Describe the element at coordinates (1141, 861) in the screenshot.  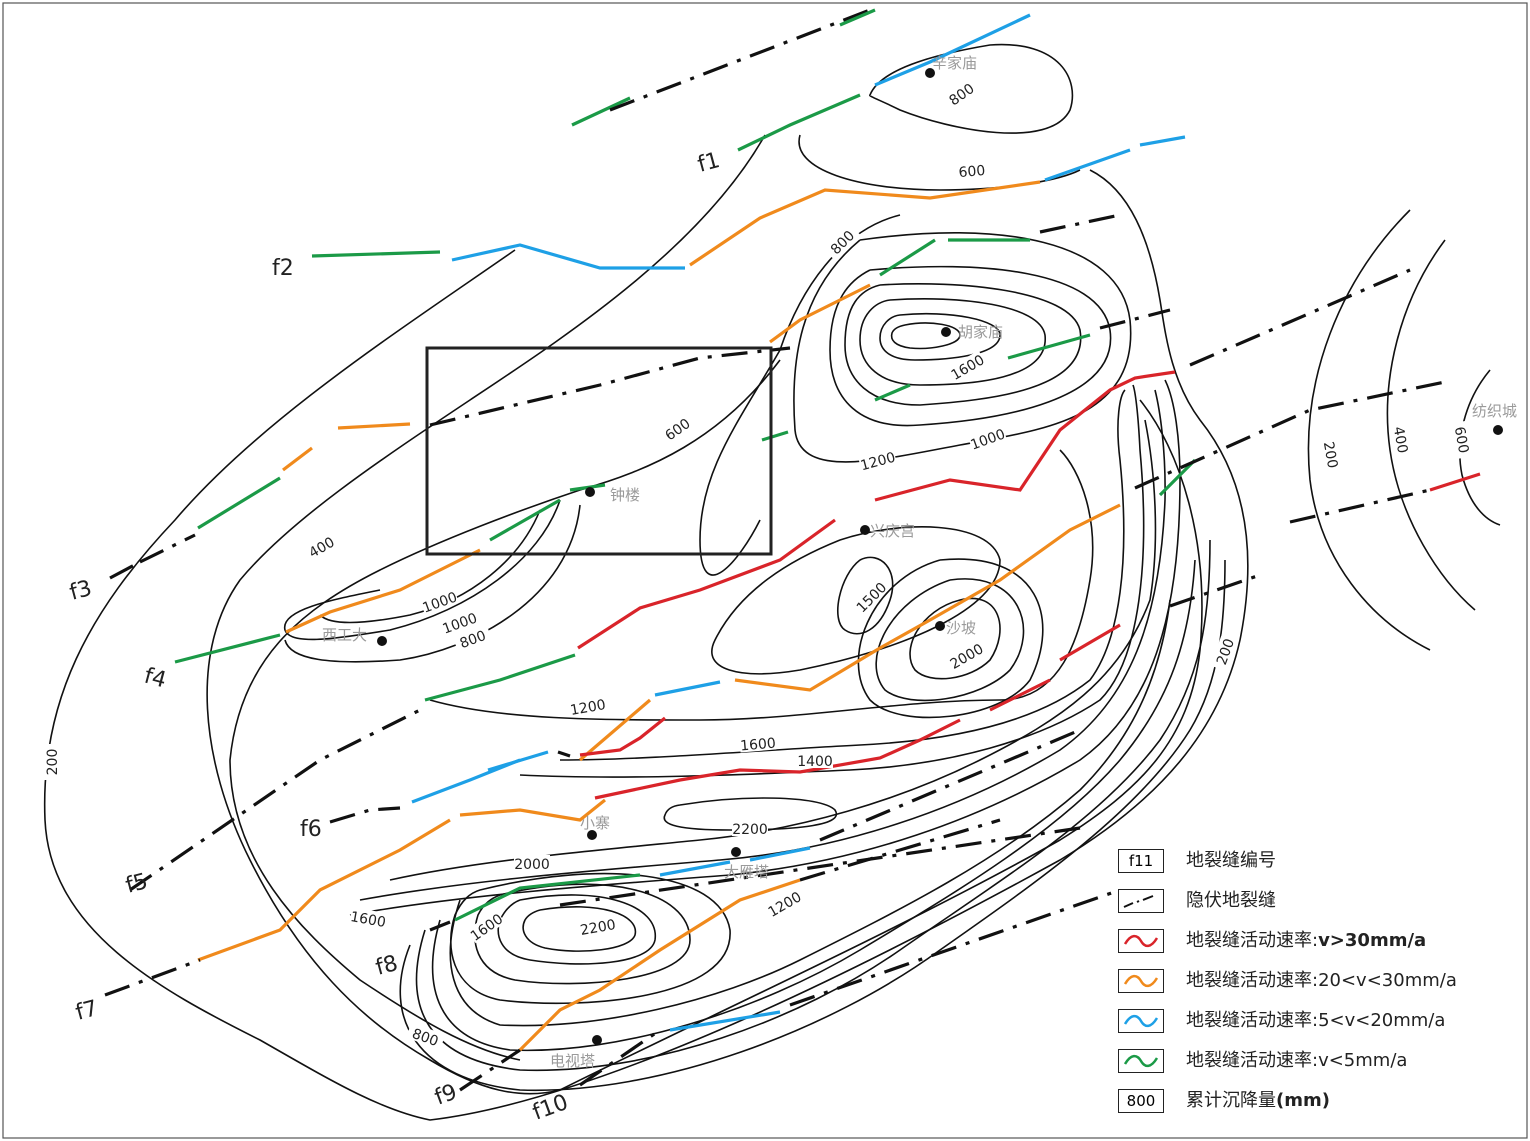
I see `legend-symbol-text: f11` at that location.